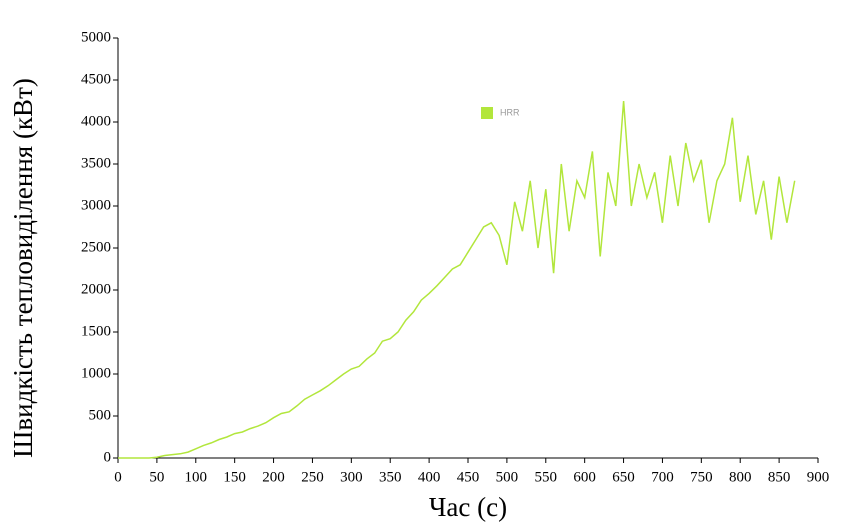  I want to click on x-tick-label: 750, so click(701, 477).